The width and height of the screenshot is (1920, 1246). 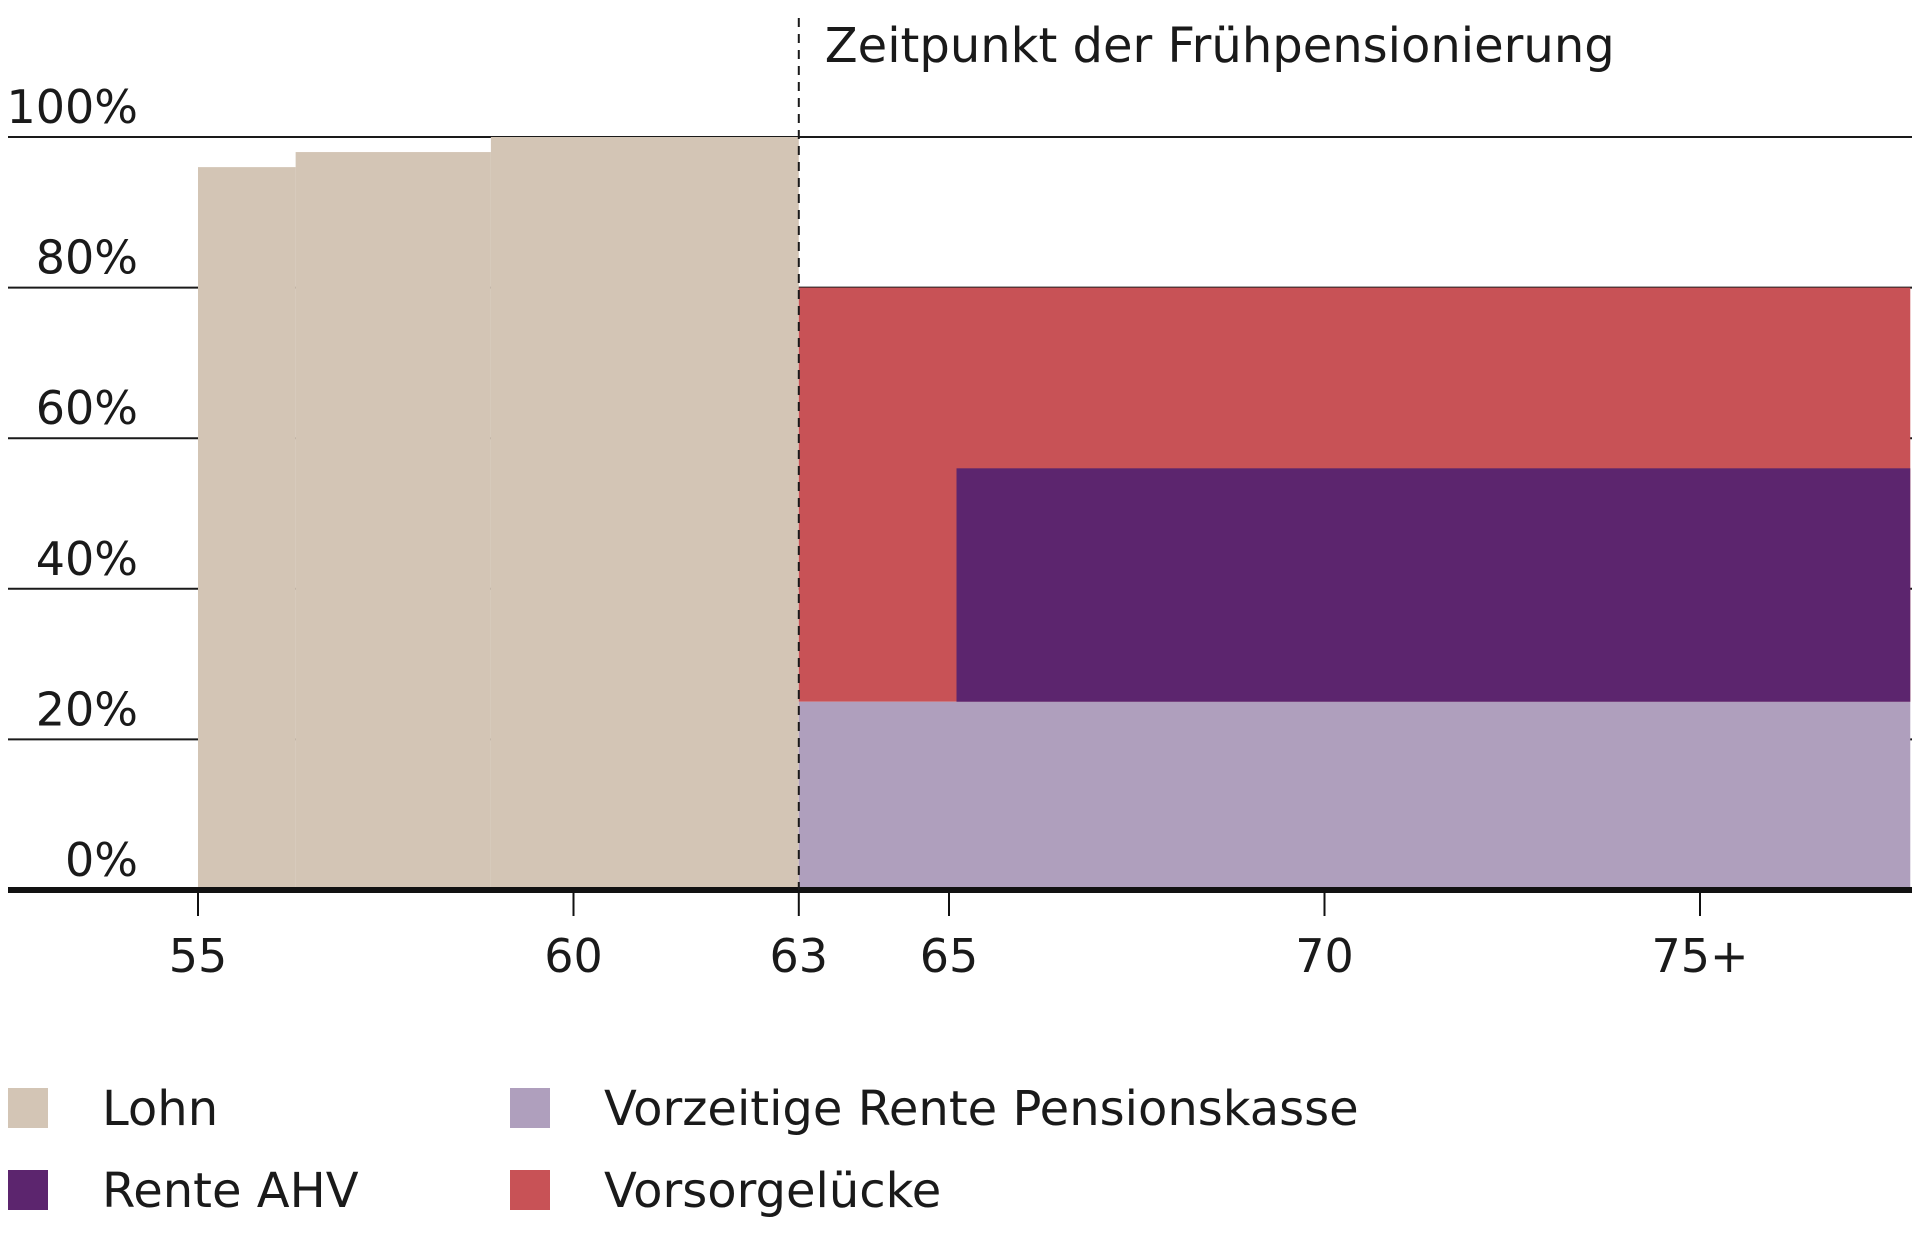 What do you see at coordinates (949, 956) in the screenshot?
I see `x-tick-label-65: 65` at bounding box center [949, 956].